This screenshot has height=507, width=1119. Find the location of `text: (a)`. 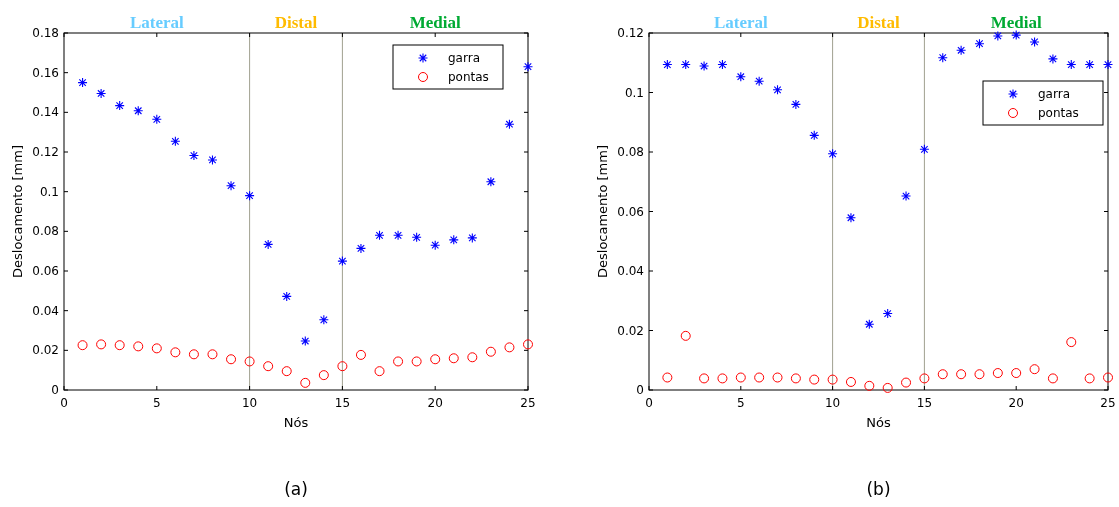

text: (a) is located at coordinates (296, 489).